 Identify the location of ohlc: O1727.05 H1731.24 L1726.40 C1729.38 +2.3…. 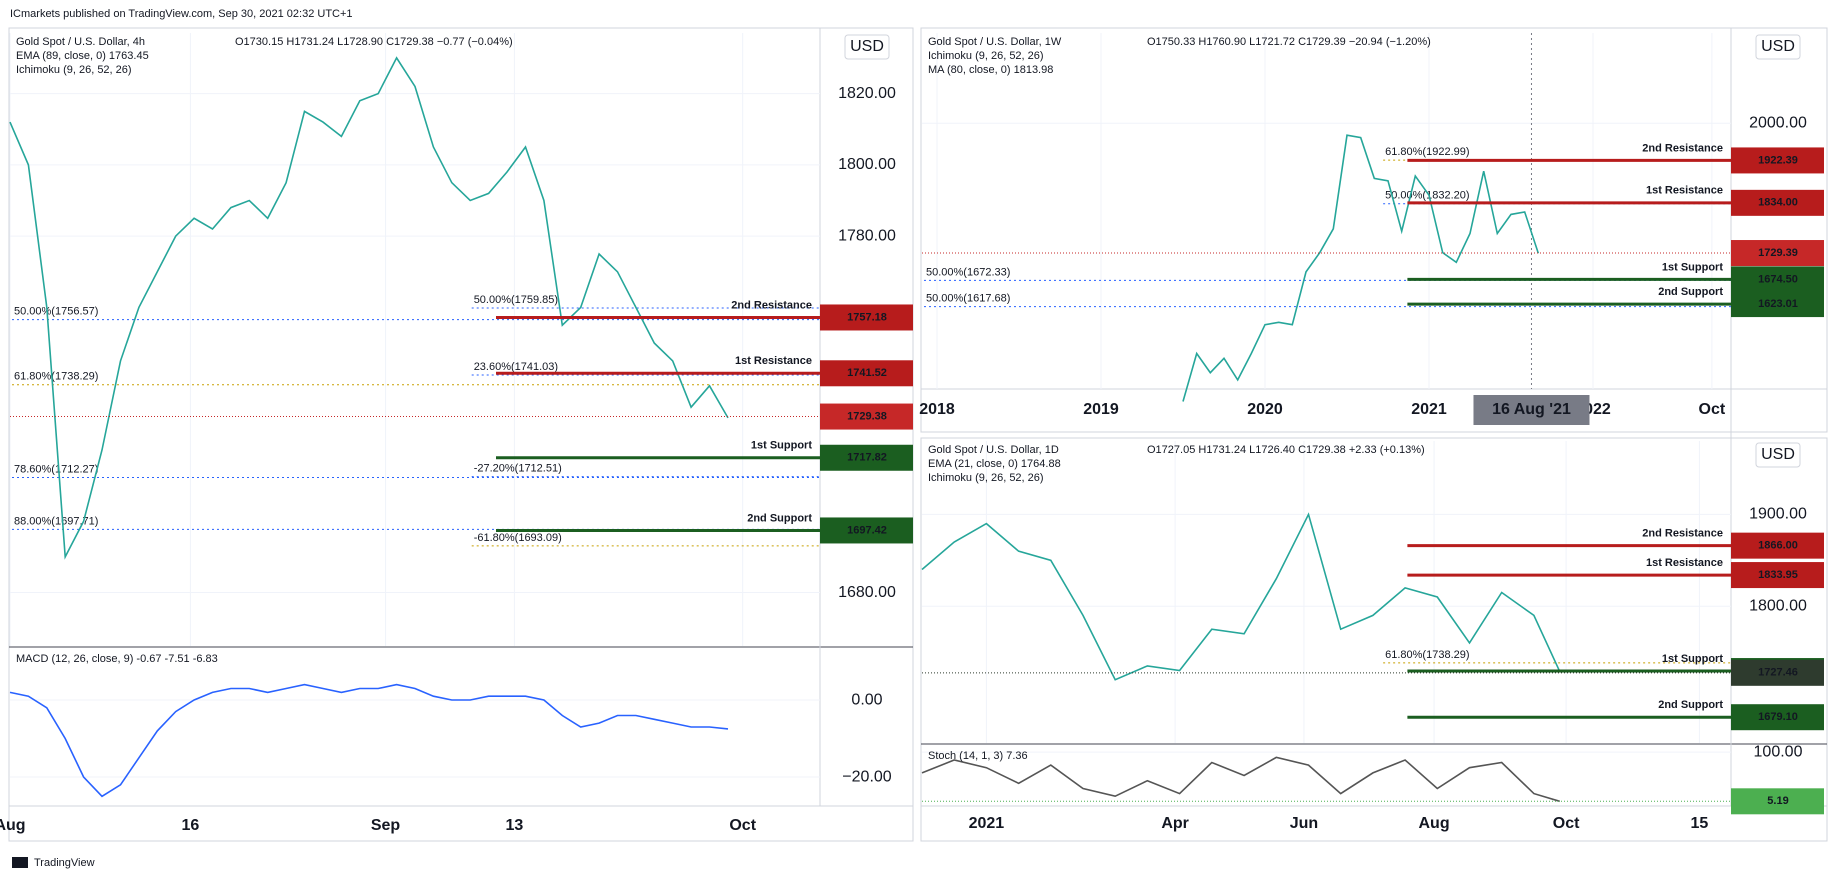
(1286, 450).